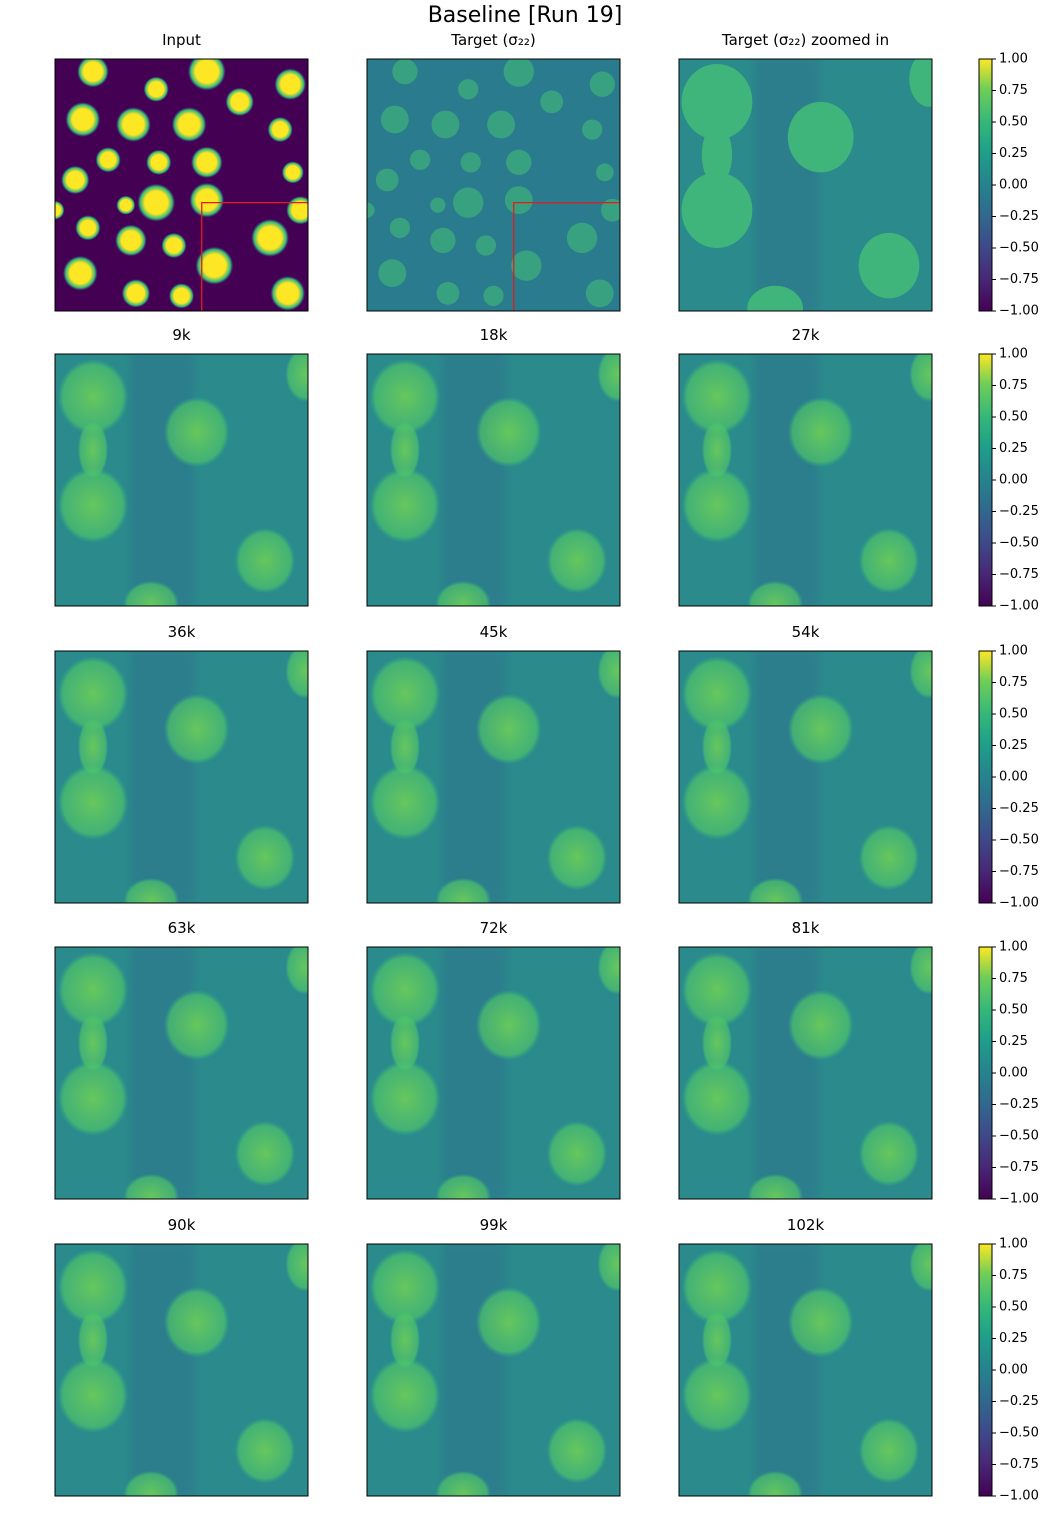 This screenshot has height=1514, width=1050. What do you see at coordinates (525, 15) in the screenshot?
I see `figure-title: Baseline [Run 19]` at bounding box center [525, 15].